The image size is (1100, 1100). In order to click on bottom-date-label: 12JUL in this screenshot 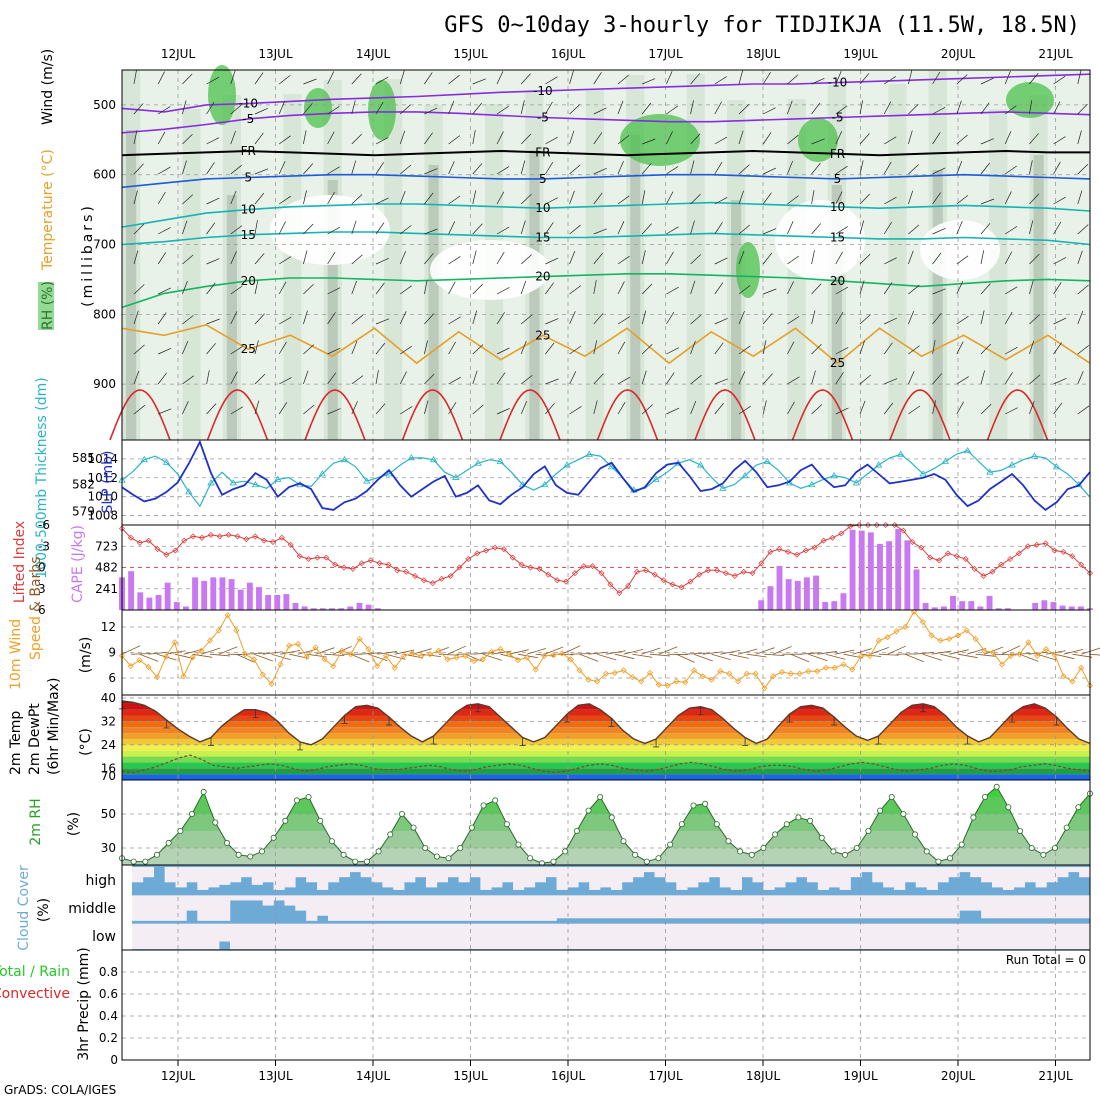, I will do `click(178, 1076)`.